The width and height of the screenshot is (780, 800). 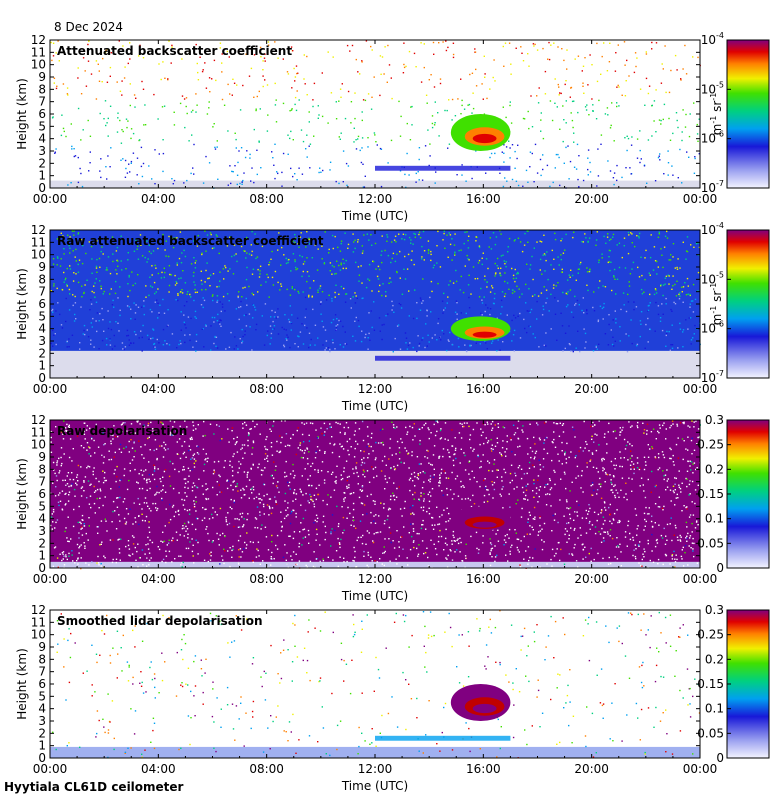 I want to click on colorbar-tick-label: 10⁻⁴, so click(x=712, y=229).